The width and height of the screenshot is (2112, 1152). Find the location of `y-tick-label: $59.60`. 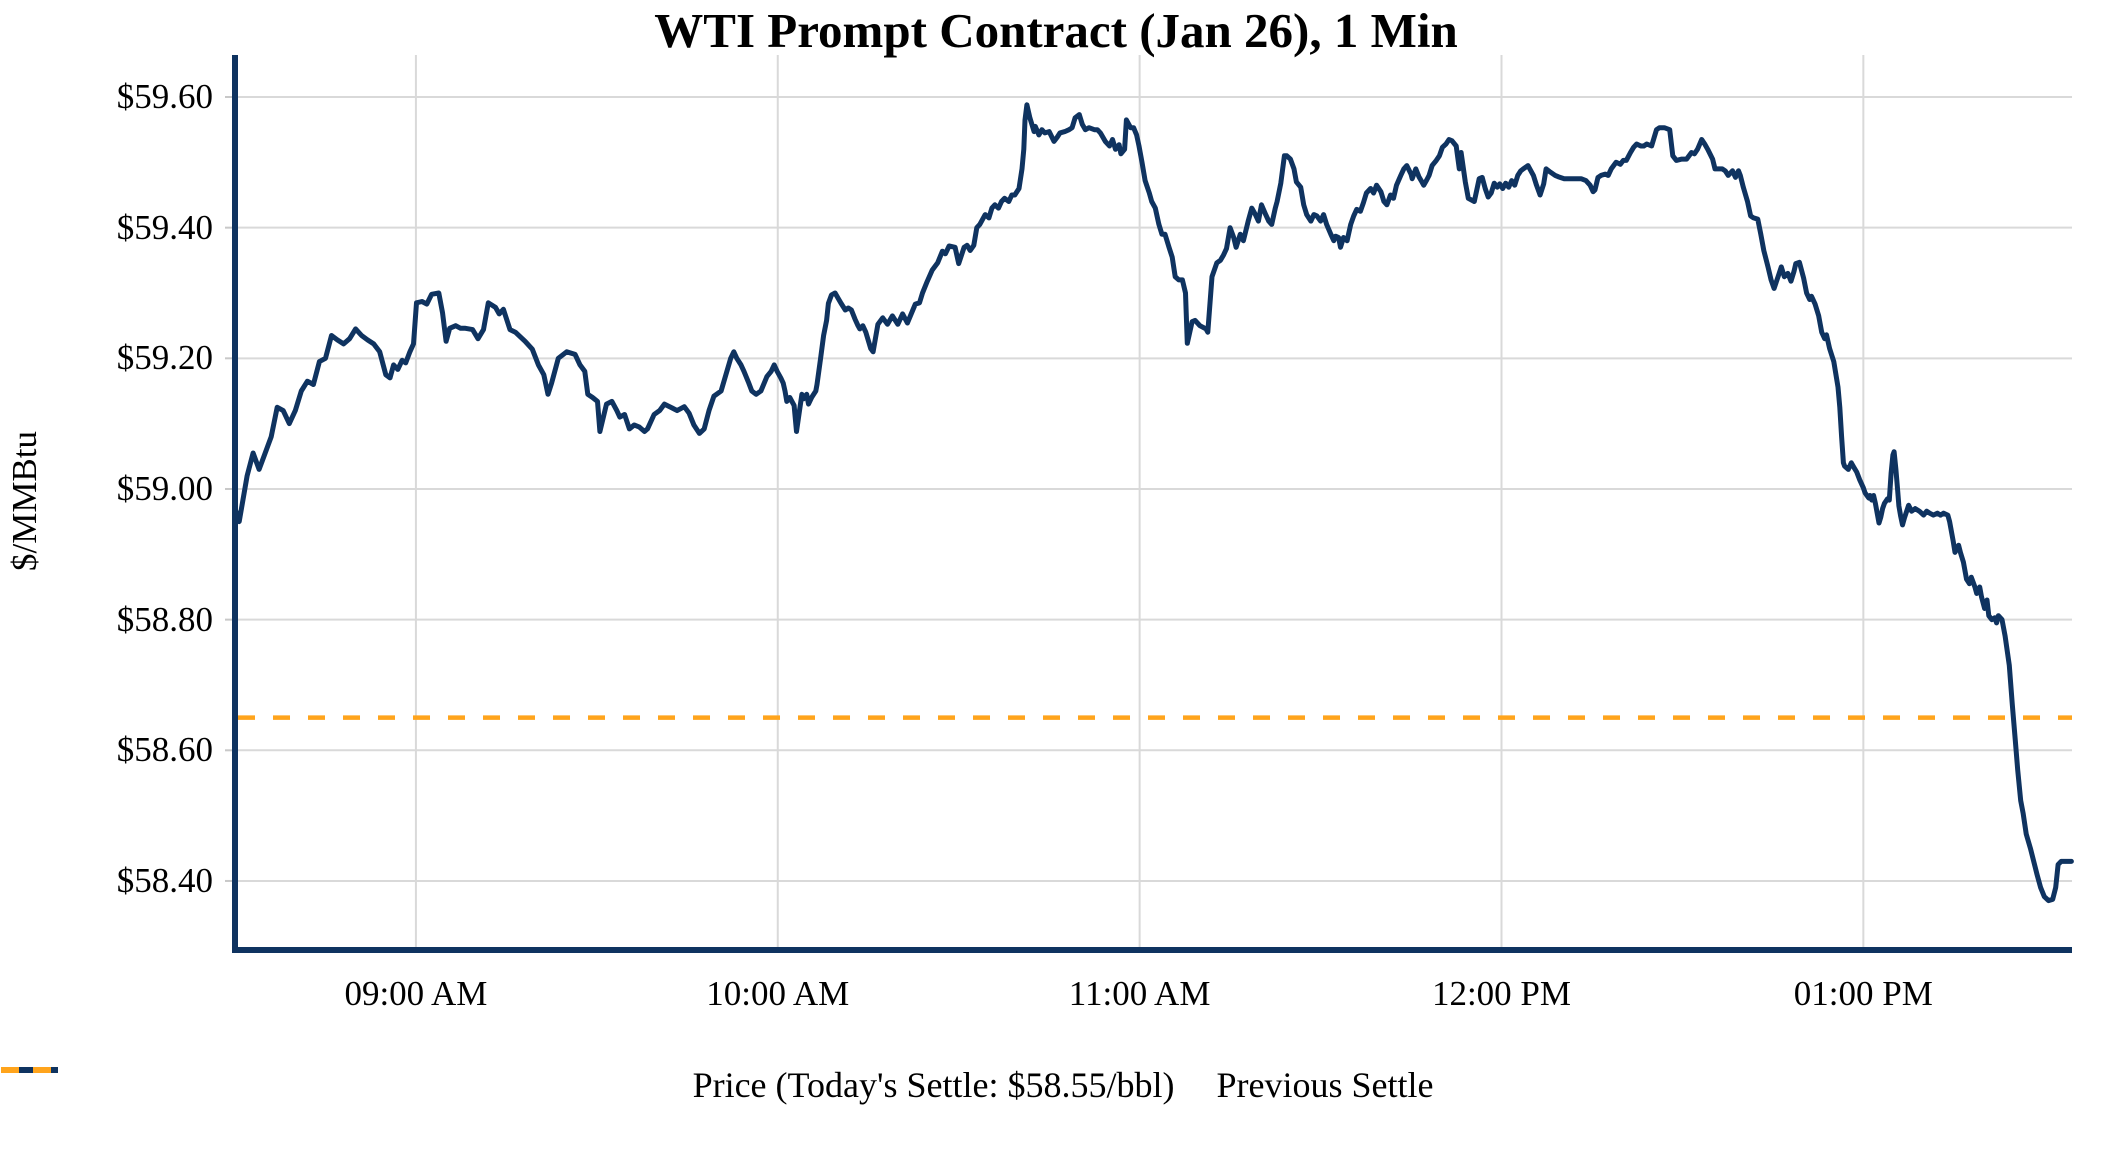

y-tick-label: $59.60 is located at coordinates (164, 96).